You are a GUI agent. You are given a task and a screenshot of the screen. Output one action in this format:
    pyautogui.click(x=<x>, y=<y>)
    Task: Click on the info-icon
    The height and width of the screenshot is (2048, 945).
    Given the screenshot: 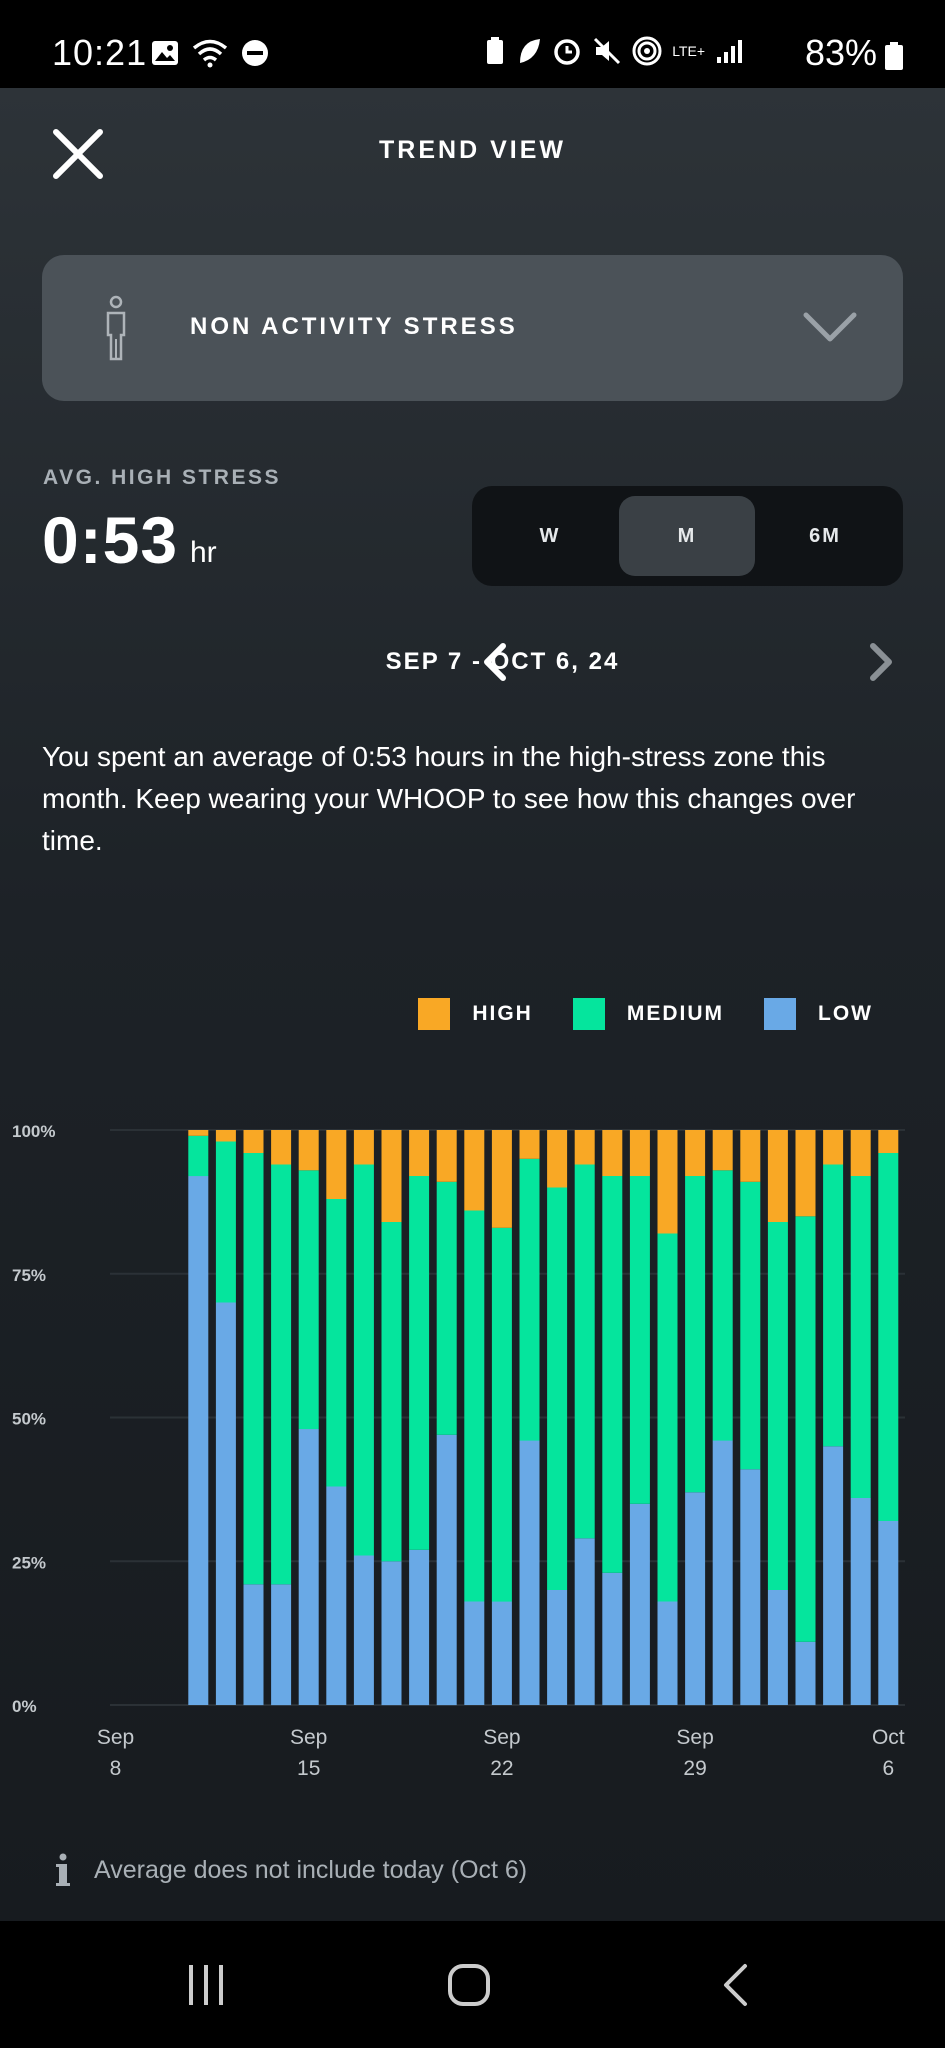 What is the action you would take?
    pyautogui.click(x=63, y=1869)
    